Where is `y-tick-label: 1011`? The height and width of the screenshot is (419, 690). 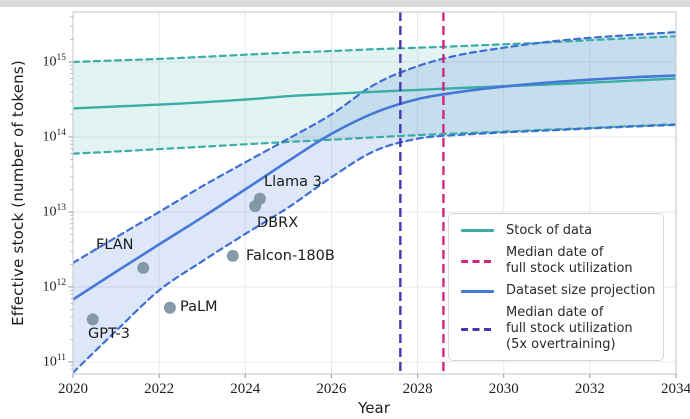 y-tick-label: 1011 is located at coordinates (54, 361).